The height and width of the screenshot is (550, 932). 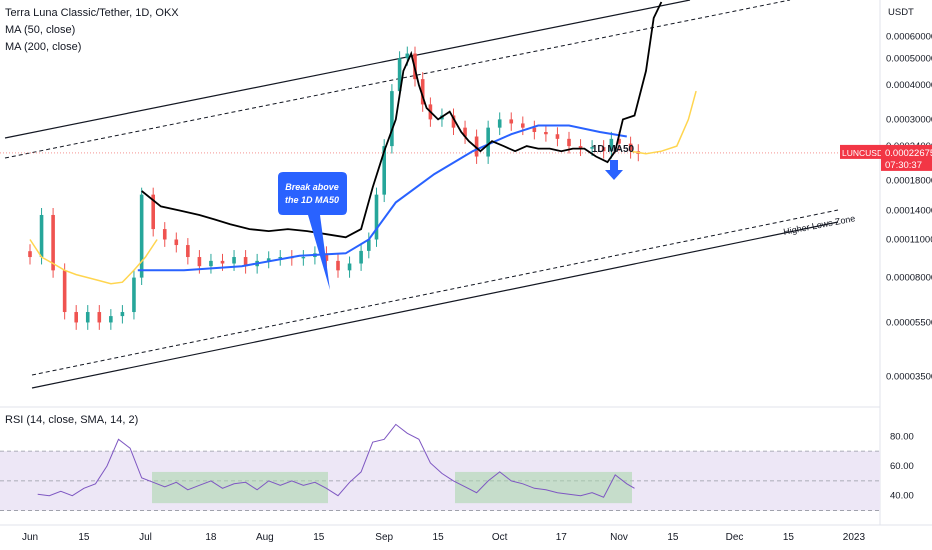 I want to click on price-tag-countdown: 07:30:37, so click(x=903, y=165).